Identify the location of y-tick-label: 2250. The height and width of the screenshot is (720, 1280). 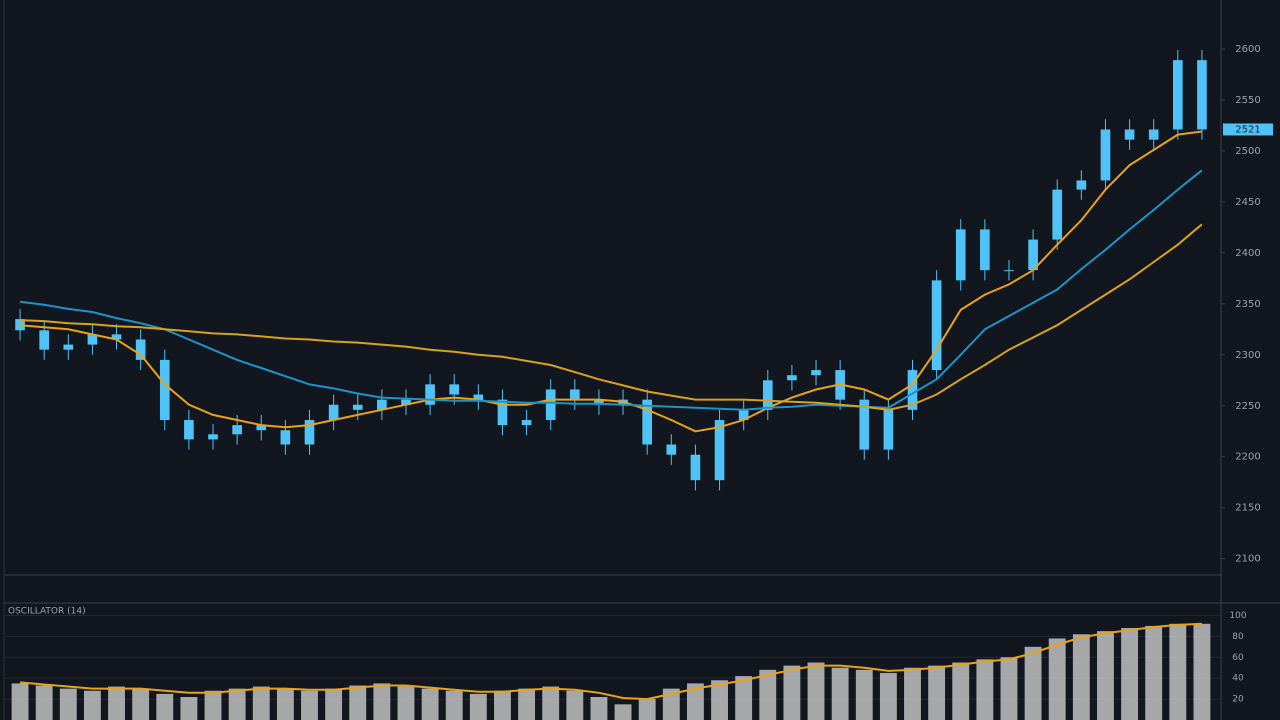
(1247, 406).